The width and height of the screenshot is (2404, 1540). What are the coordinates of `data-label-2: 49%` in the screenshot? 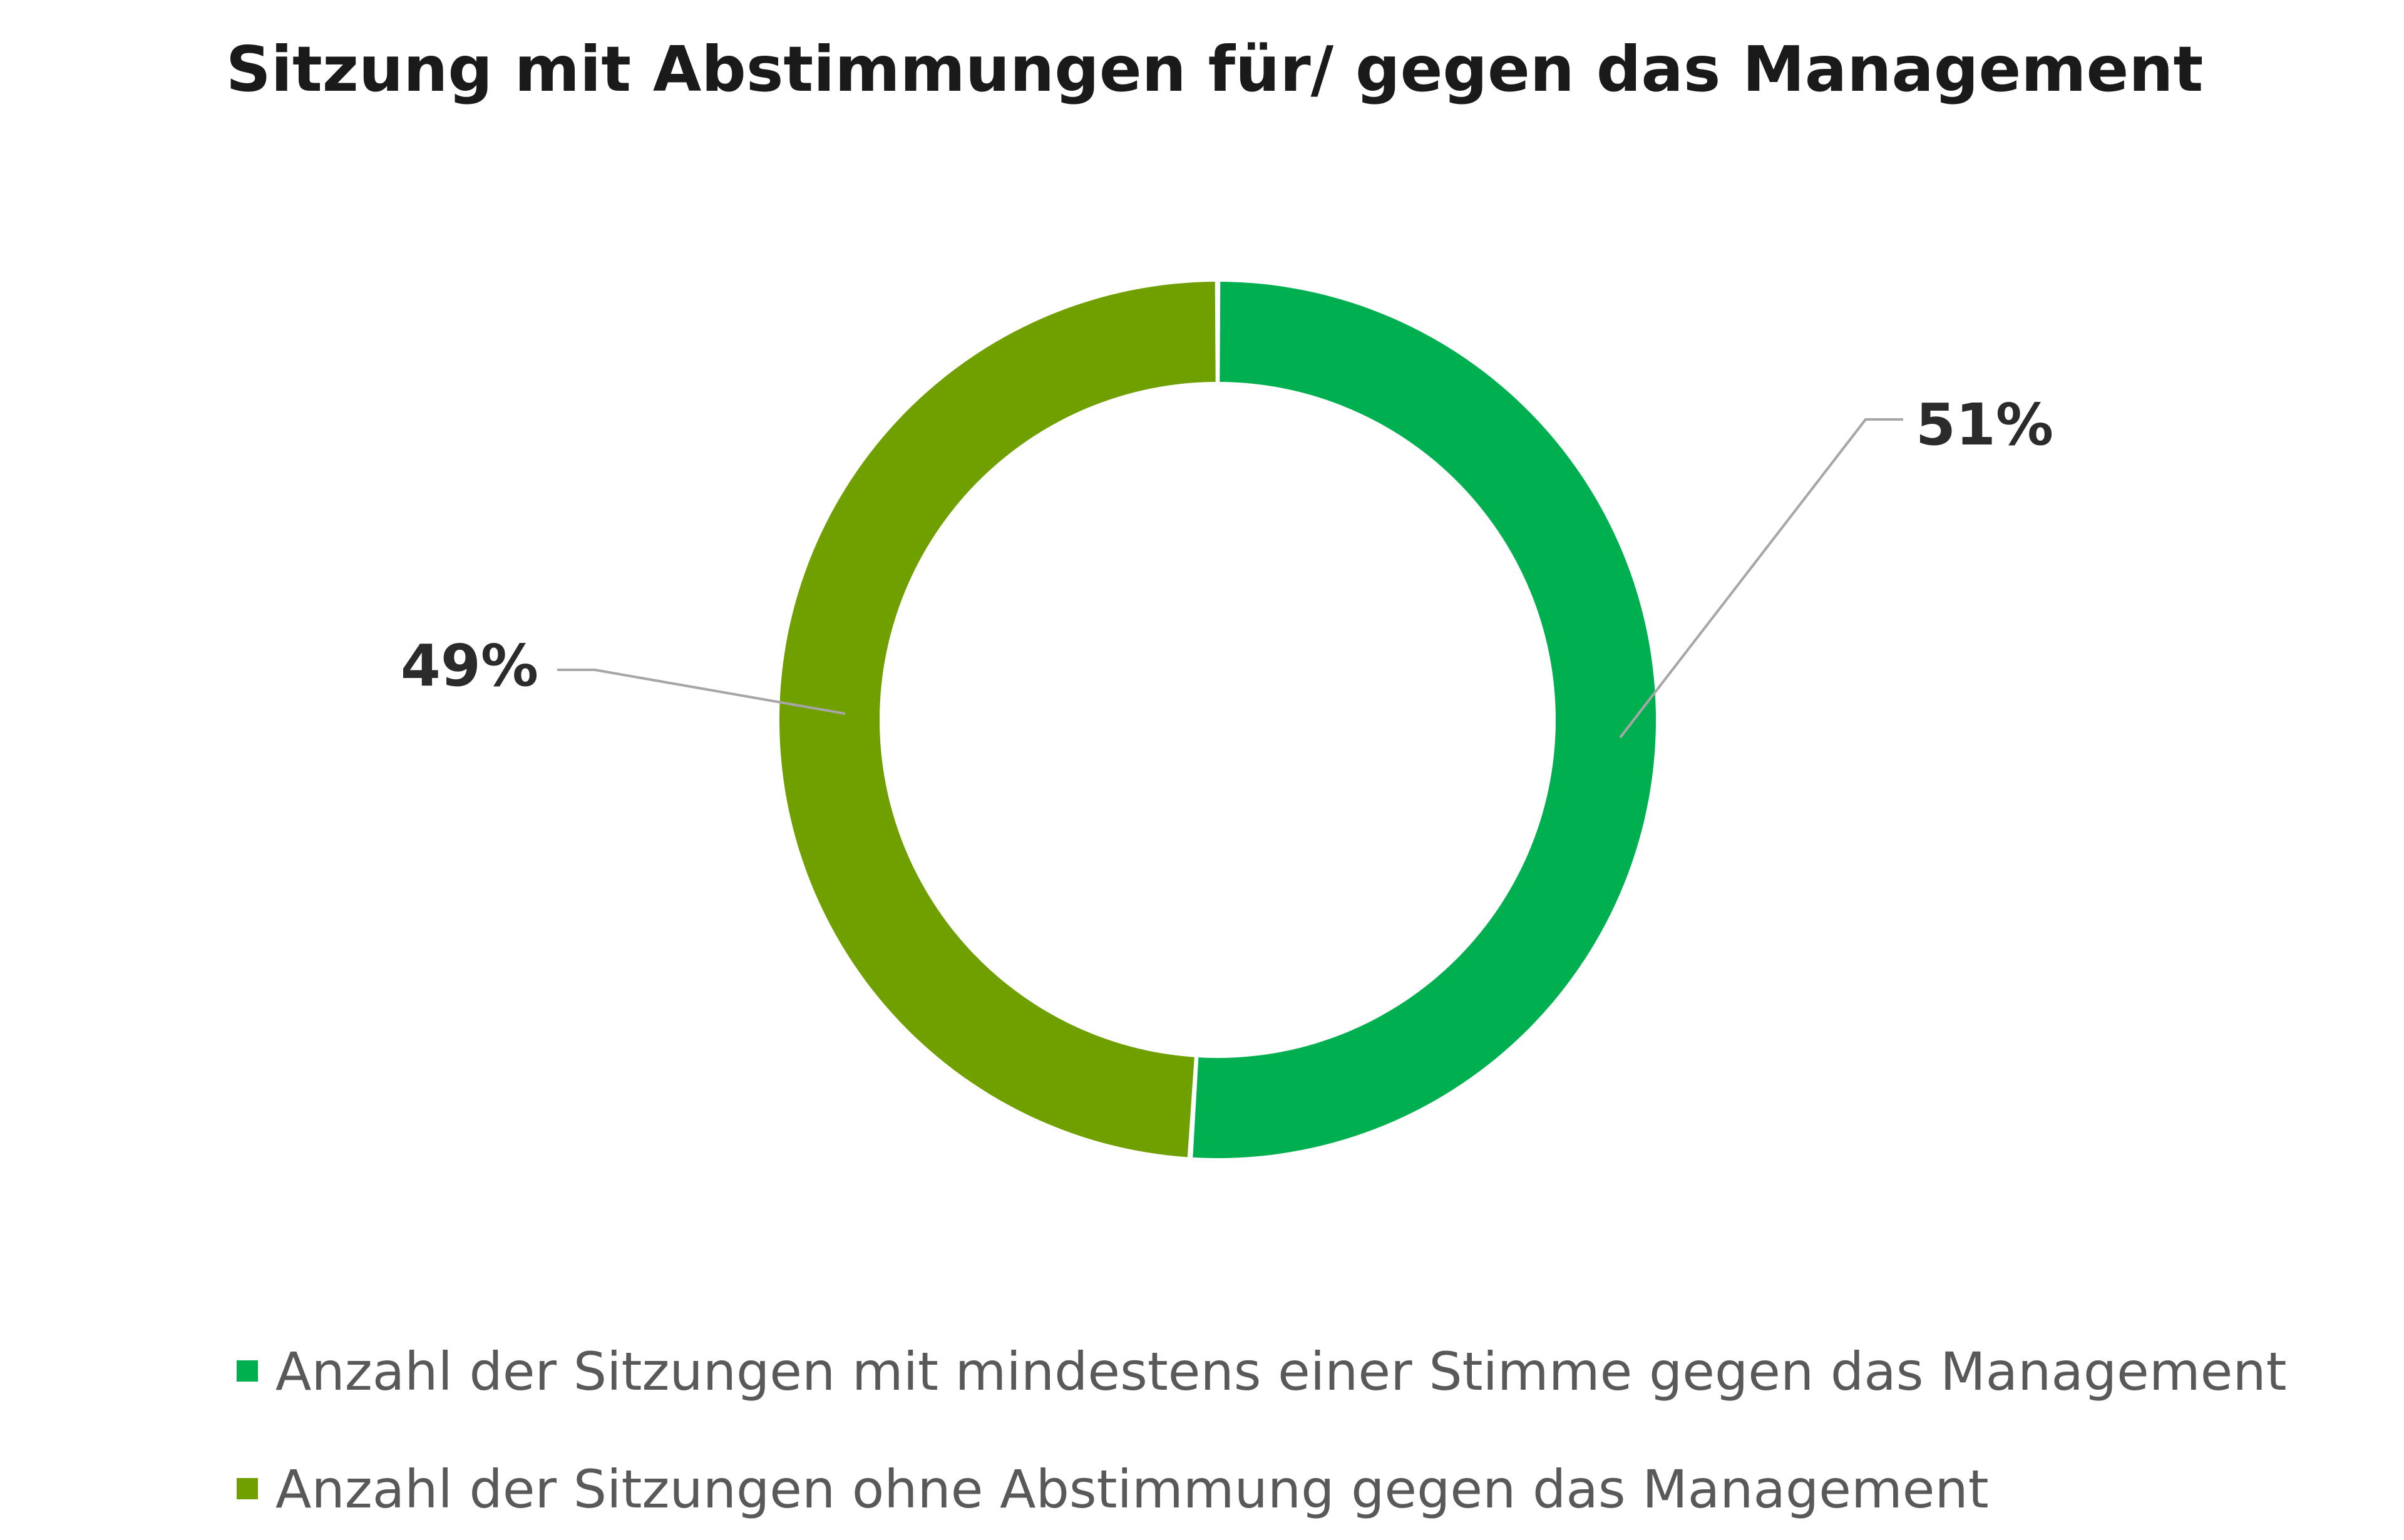 It's located at (469, 665).